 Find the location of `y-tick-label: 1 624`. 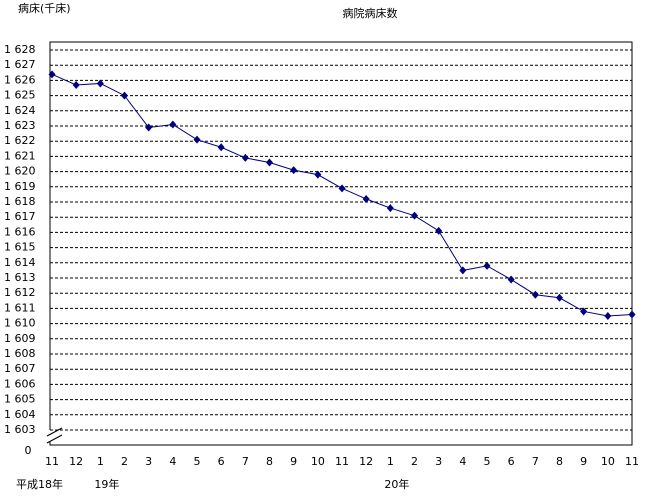

y-tick-label: 1 624 is located at coordinates (20, 110).